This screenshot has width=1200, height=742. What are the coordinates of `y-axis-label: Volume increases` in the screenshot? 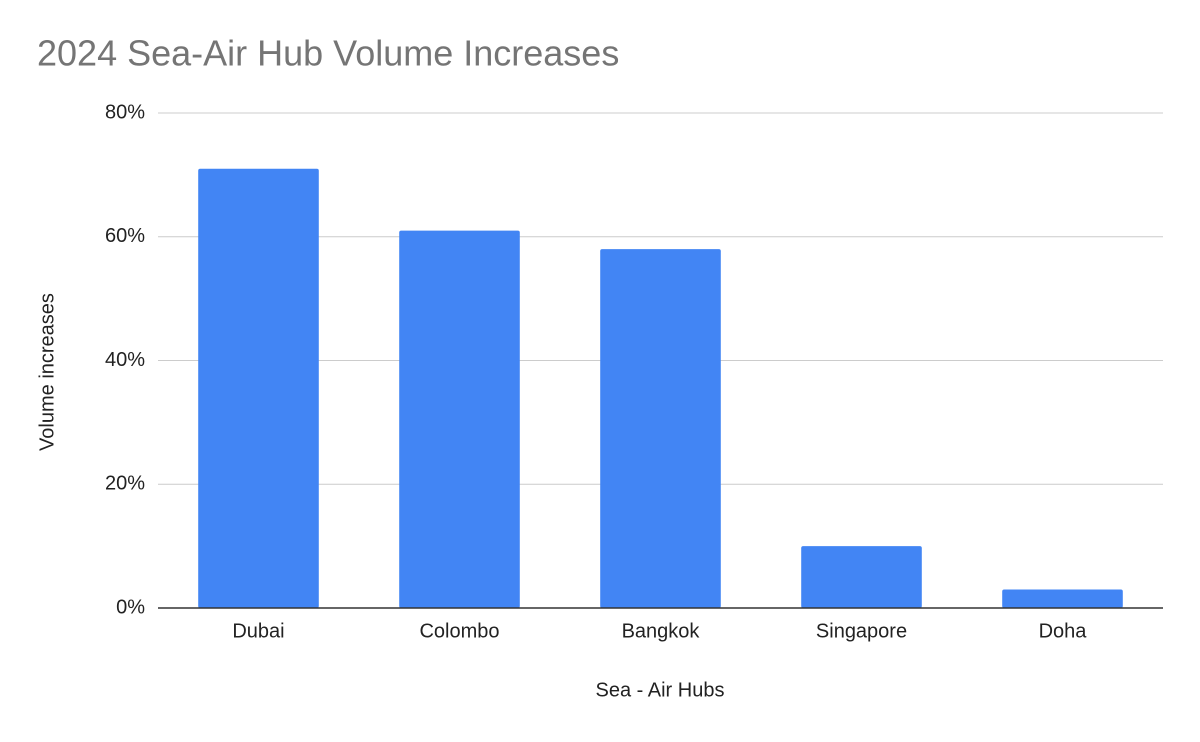 It's located at (47, 372).